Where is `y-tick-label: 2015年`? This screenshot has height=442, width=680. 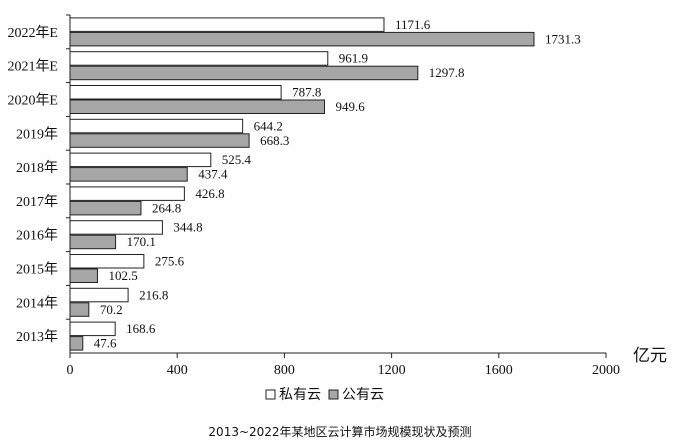 y-tick-label: 2015年 is located at coordinates (37, 270).